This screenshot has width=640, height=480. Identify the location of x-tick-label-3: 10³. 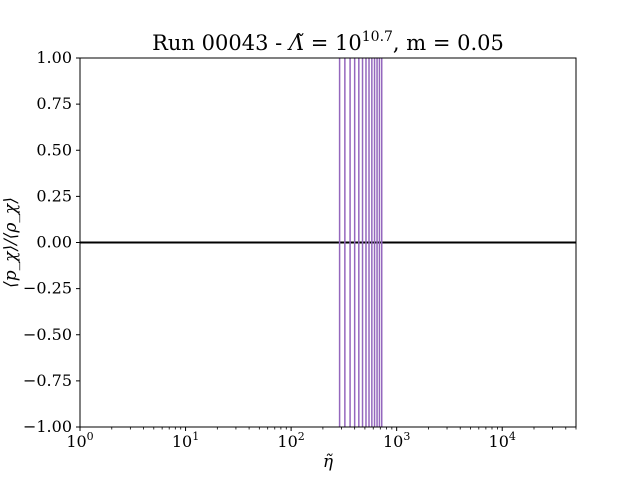
(396, 440).